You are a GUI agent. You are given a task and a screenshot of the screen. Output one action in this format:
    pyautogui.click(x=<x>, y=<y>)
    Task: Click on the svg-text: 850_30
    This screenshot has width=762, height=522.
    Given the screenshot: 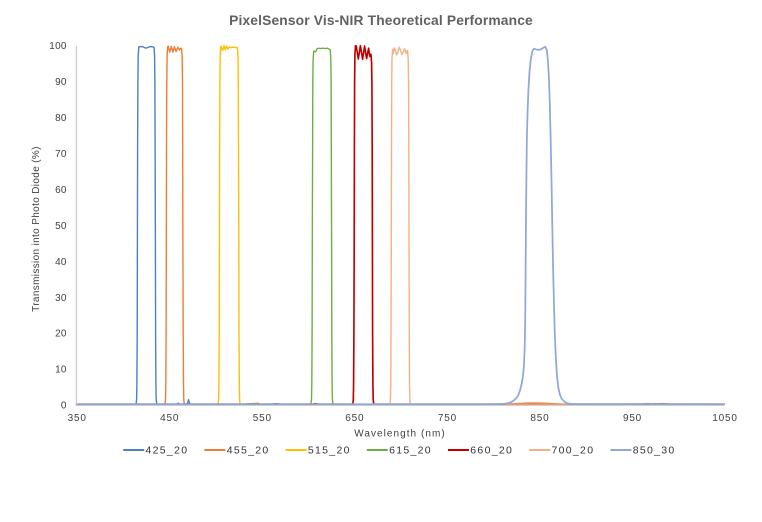 What is the action you would take?
    pyautogui.click(x=654, y=451)
    